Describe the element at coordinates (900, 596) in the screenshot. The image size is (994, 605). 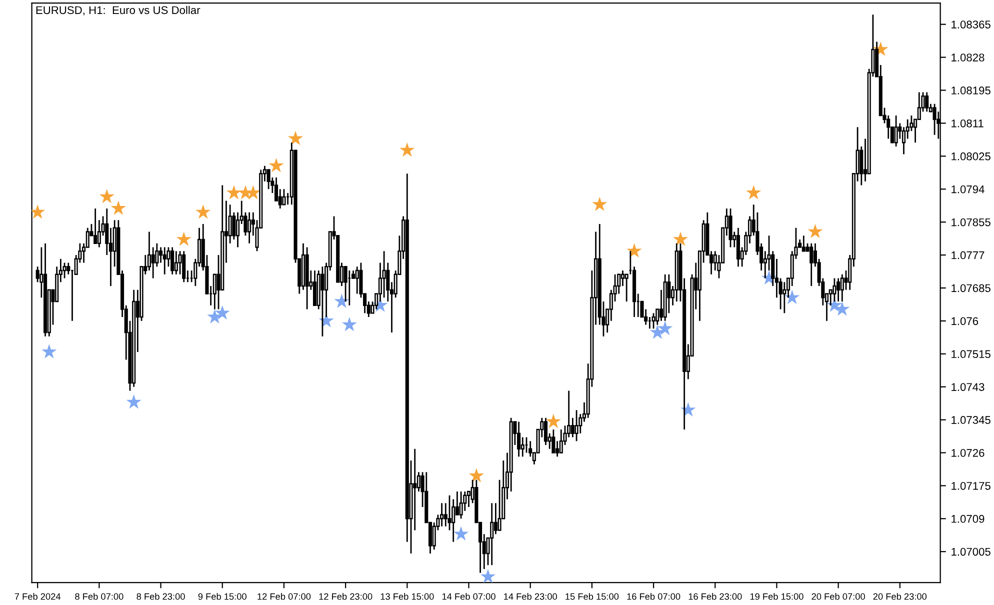
I see `x-tick-label: 20 Feb 23:00` at that location.